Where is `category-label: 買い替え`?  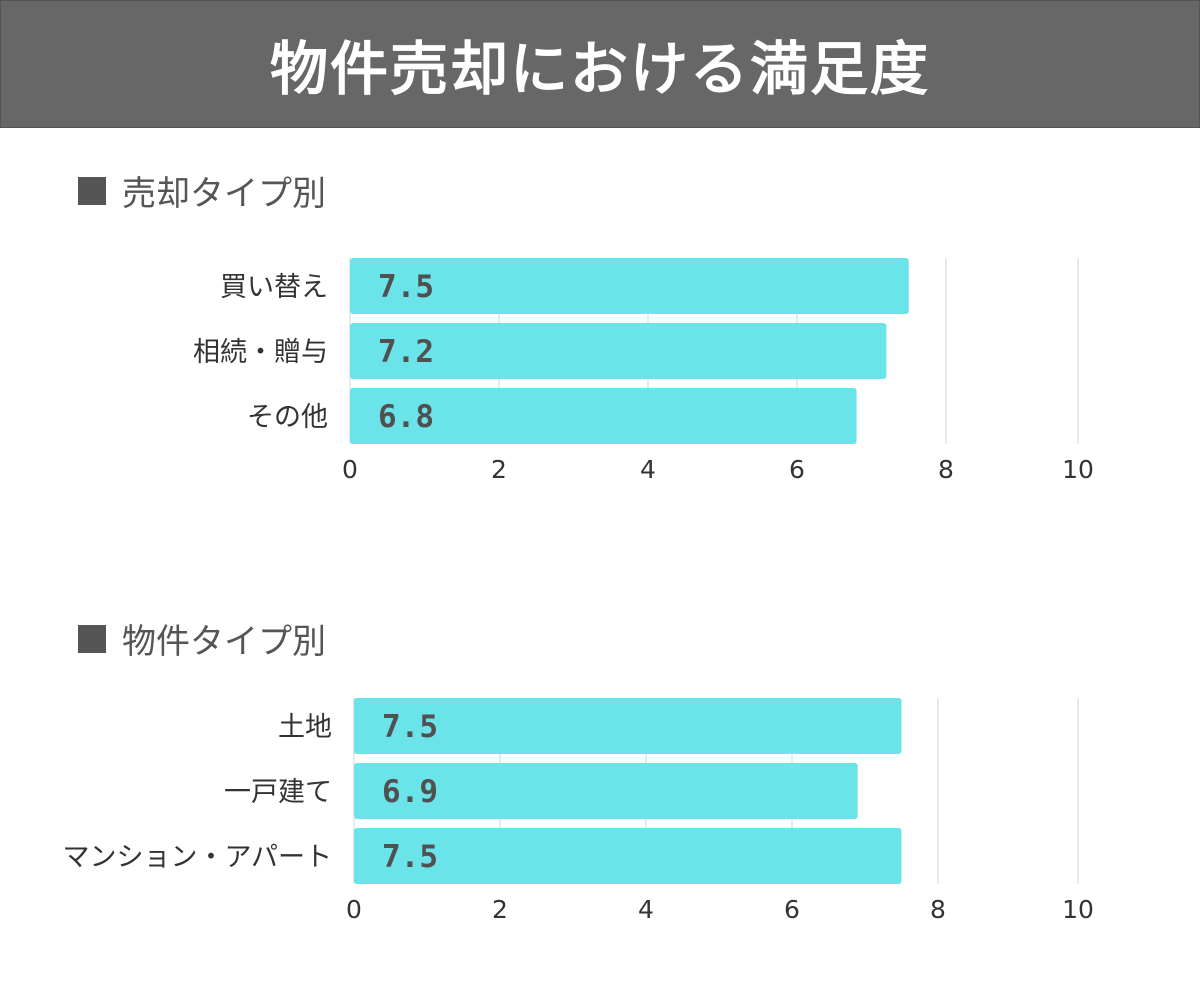 category-label: 買い替え is located at coordinates (274, 287).